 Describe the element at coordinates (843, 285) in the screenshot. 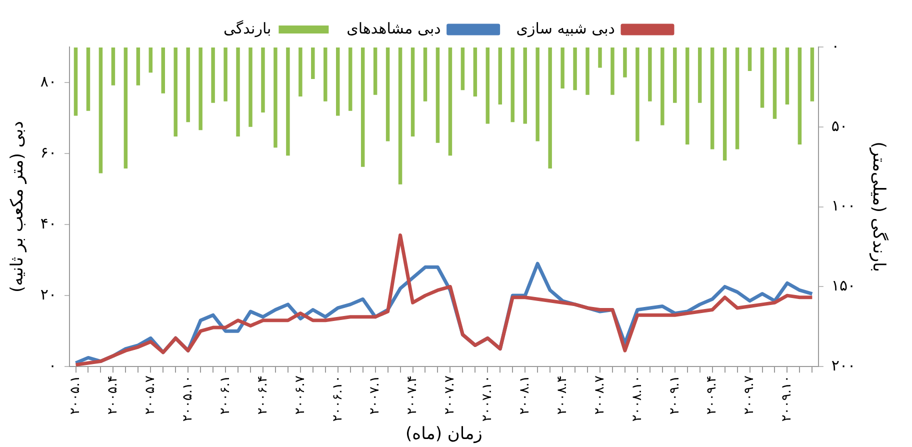

I see `y2-tick-label: ۱۵۰` at that location.